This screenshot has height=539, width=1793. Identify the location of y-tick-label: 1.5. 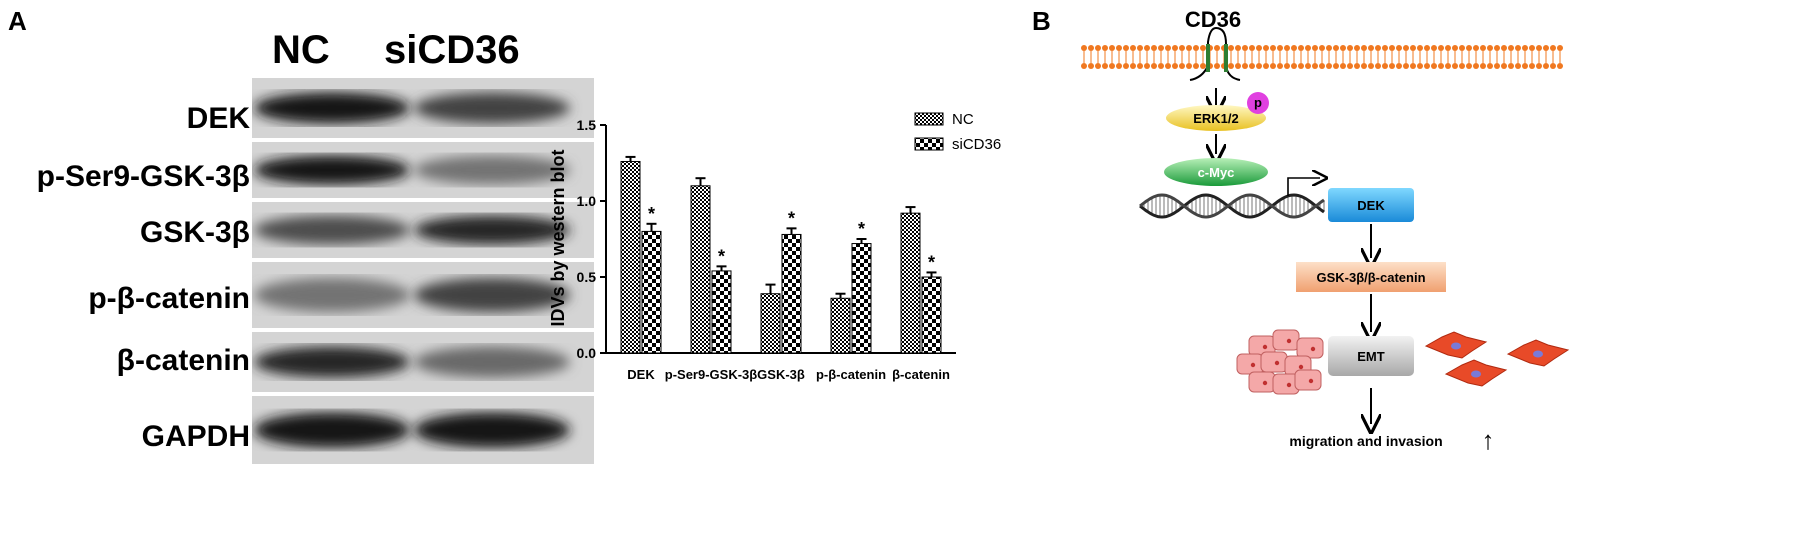
(587, 125).